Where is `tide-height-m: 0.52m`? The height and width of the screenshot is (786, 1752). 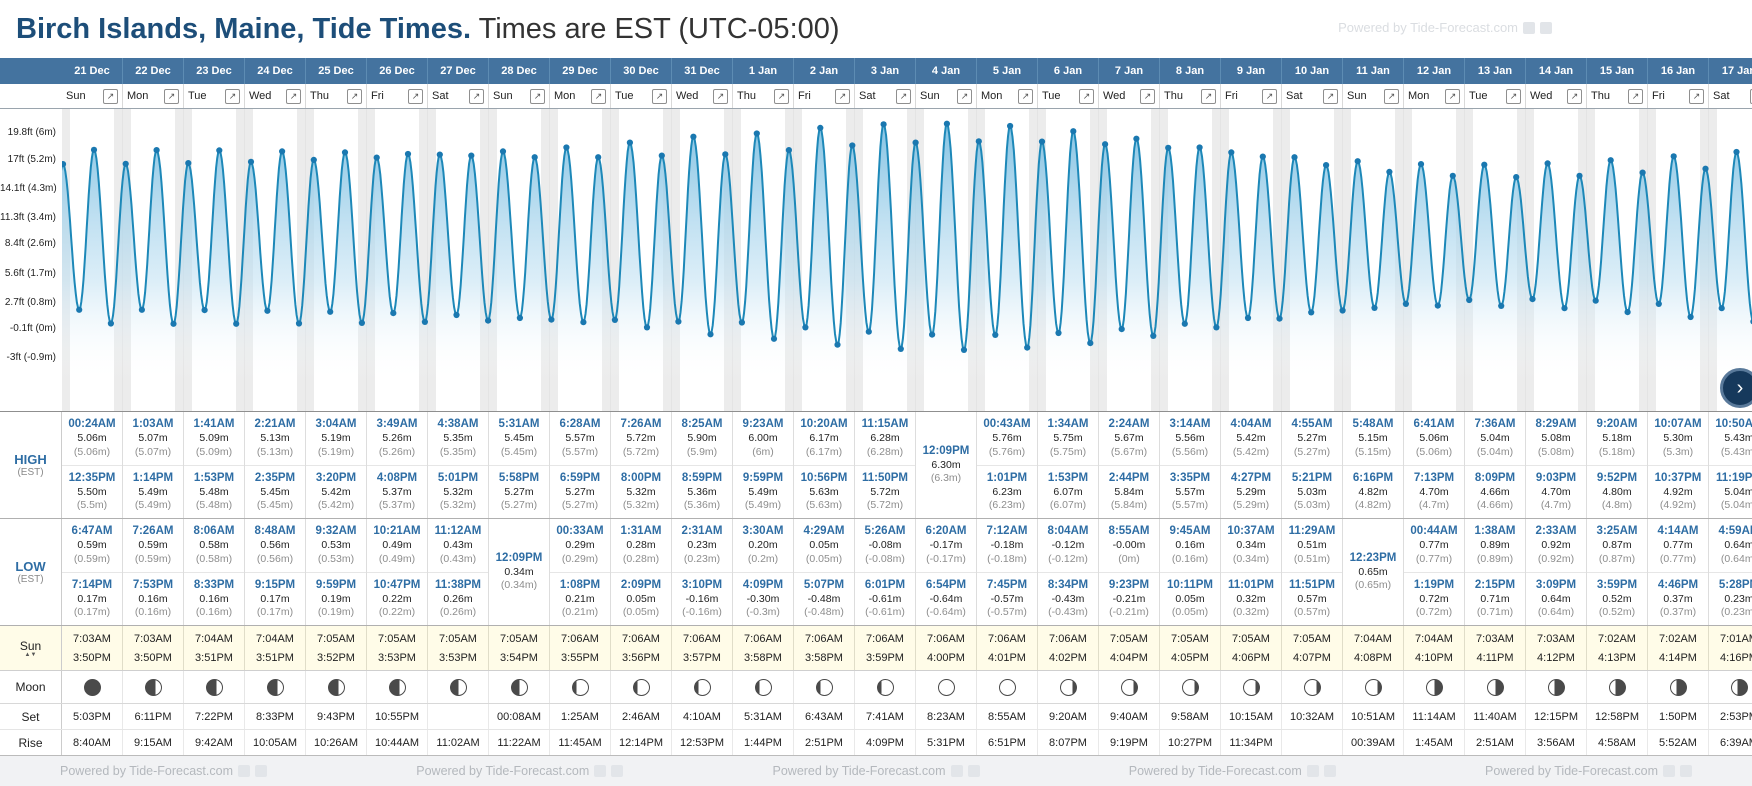 tide-height-m: 0.52m is located at coordinates (1617, 598).